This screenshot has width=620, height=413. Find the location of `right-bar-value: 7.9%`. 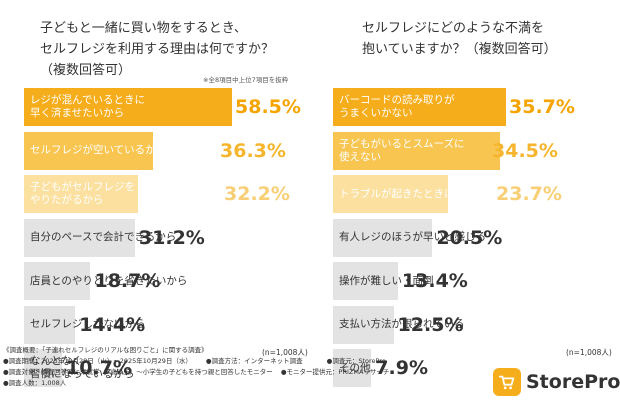

right-bar-value: 7.9% is located at coordinates (401, 368).